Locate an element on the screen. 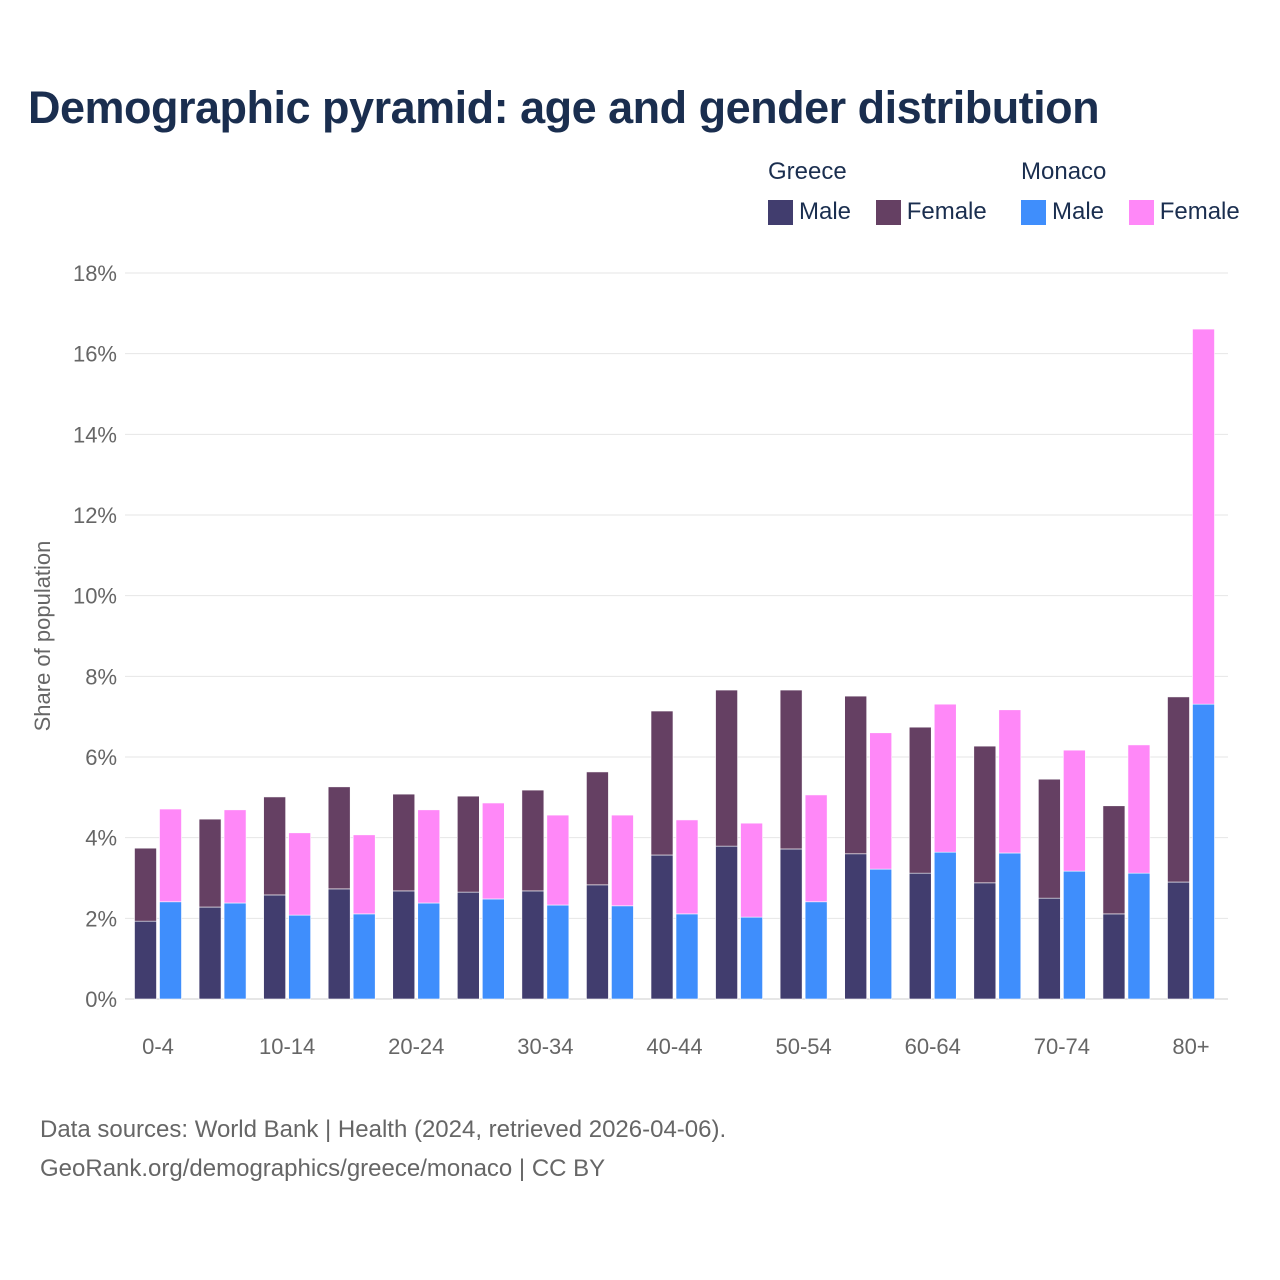  x-tick-label: 50-54 is located at coordinates (803, 1046).